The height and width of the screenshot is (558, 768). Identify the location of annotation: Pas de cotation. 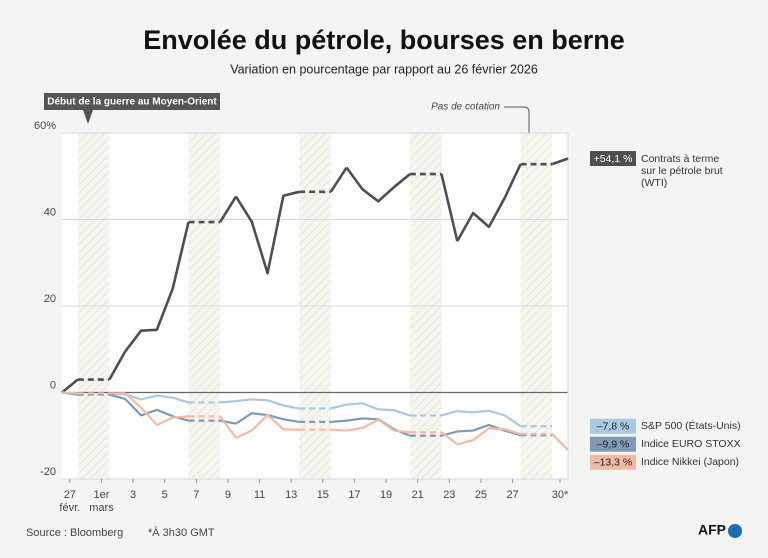
(465, 107).